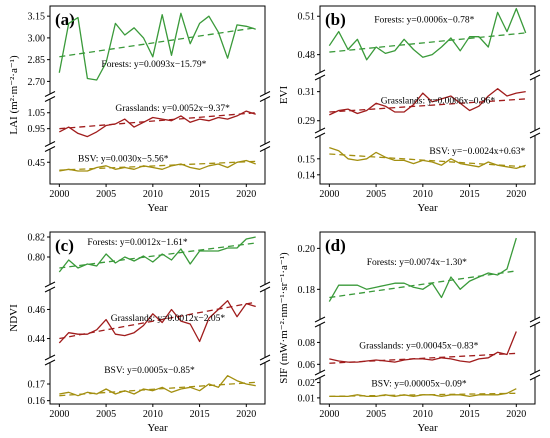 The image size is (550, 438). I want to click on series-grasslands: Grasslands: y=0.0052x−9.37*, so click(157, 121).